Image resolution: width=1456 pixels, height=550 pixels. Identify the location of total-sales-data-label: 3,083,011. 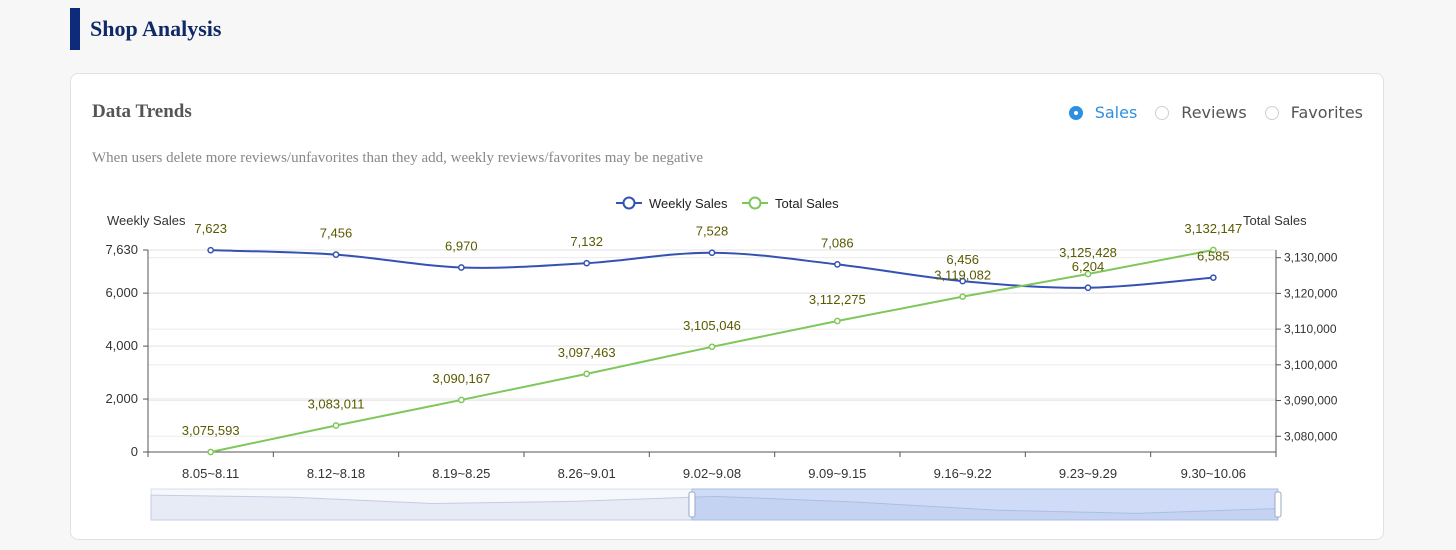
(336, 404).